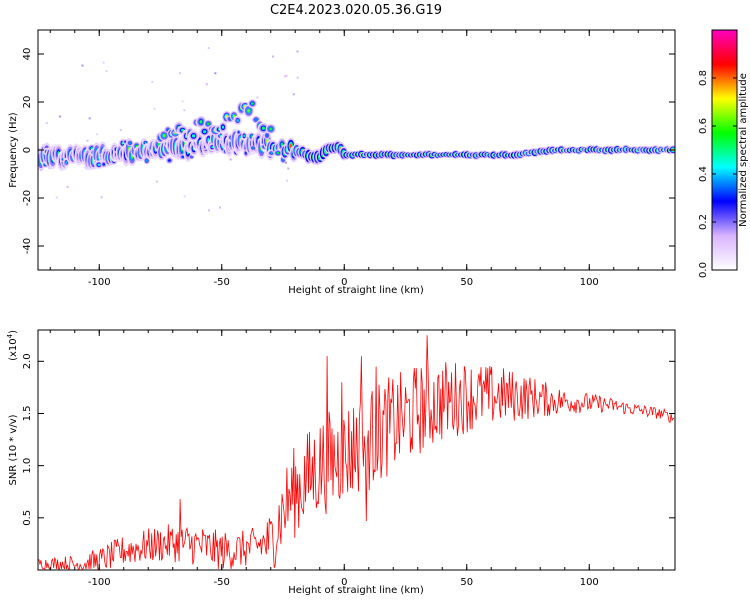 The image size is (750, 600). I want to click on snr-xlabel: Height of straight line (km), so click(356, 590).